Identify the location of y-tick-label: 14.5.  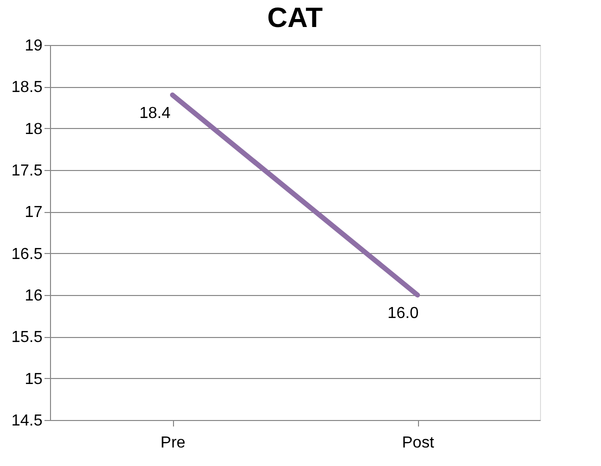
(27, 421).